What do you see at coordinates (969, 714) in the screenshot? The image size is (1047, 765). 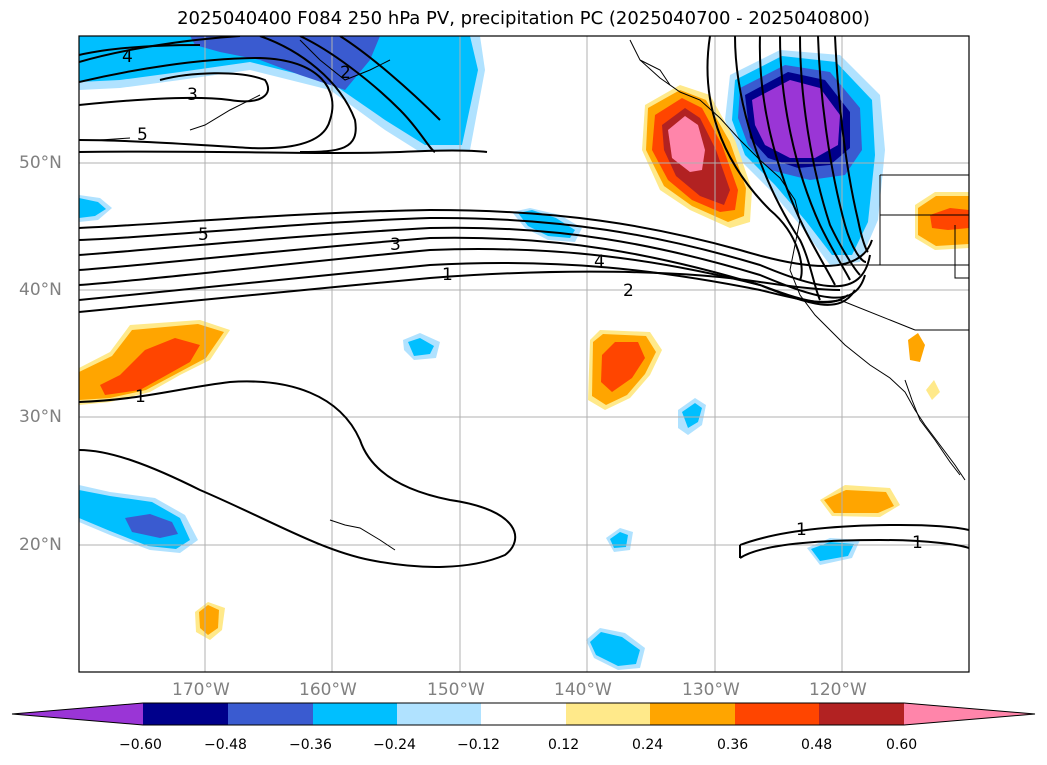 I see `colorbar-extend-max` at bounding box center [969, 714].